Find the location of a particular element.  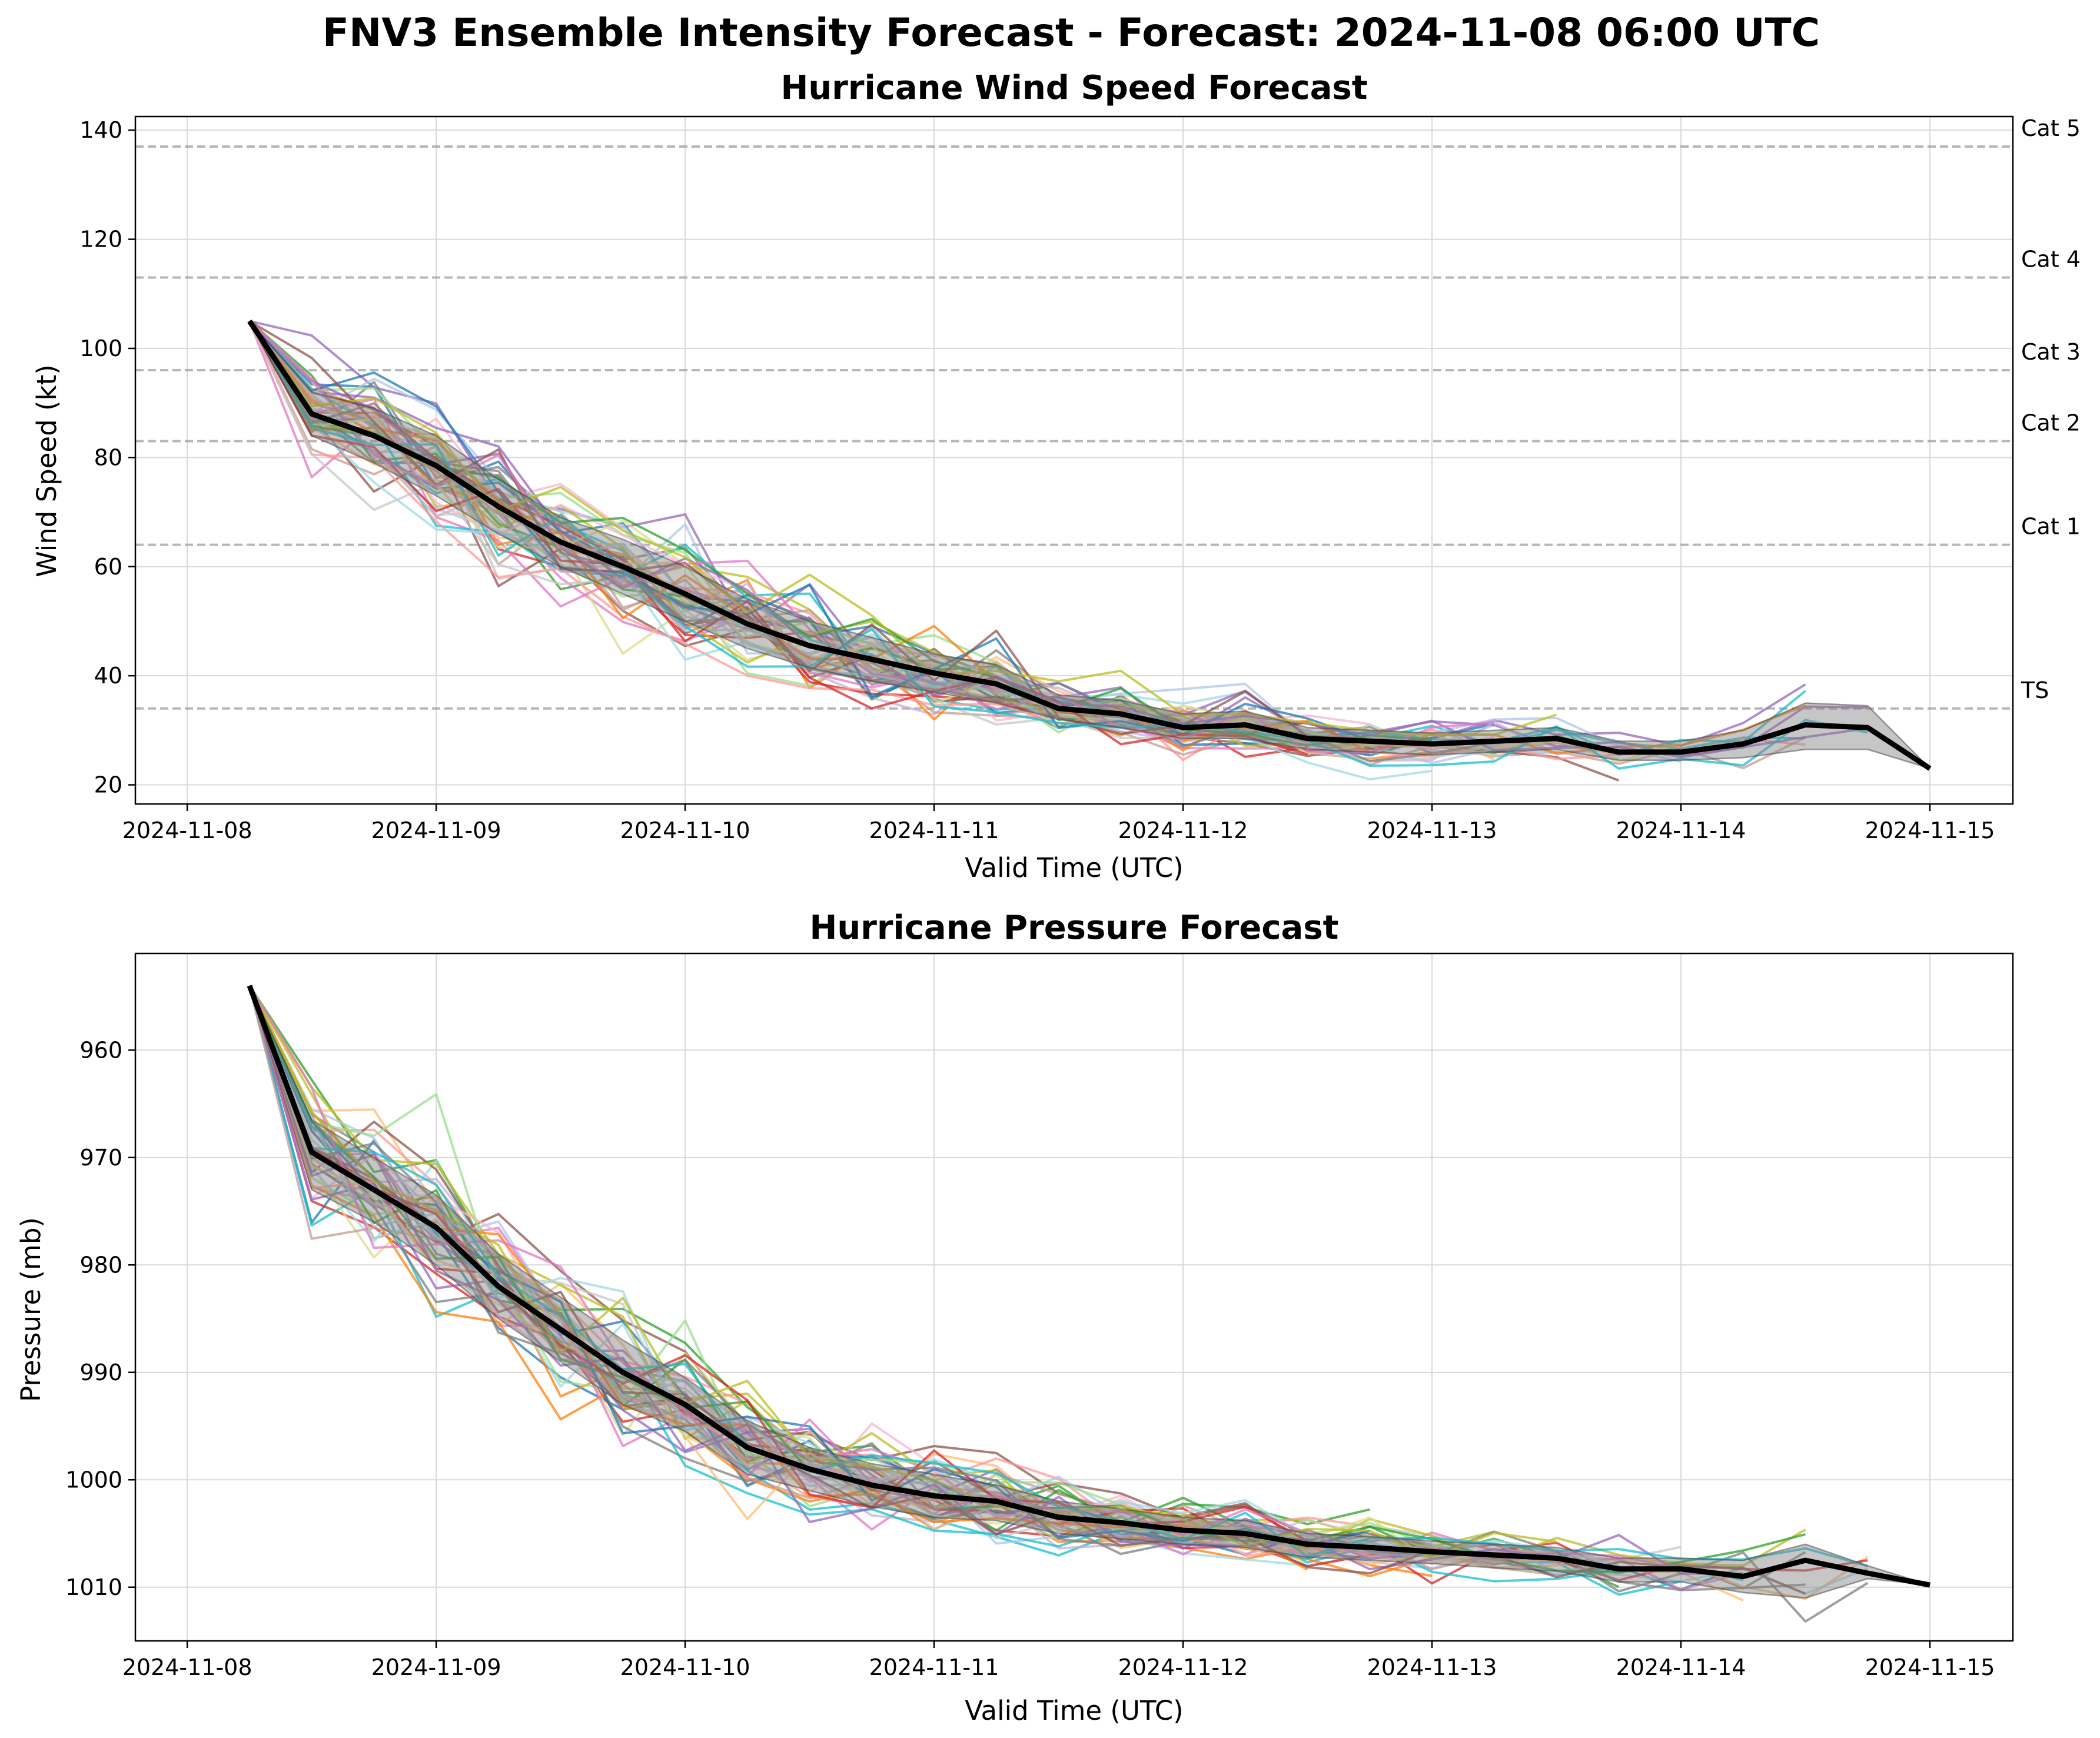

y-tick-label: 960 is located at coordinates (100, 1050).